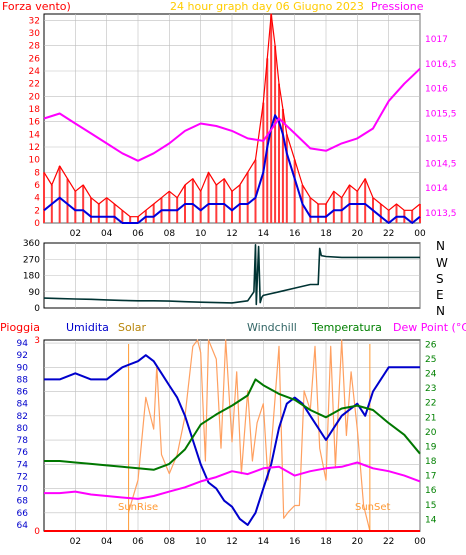 The height and width of the screenshot is (555, 466). What do you see at coordinates (441, 115) in the screenshot?
I see `pressure-y-tick-label: 1015,5` at bounding box center [441, 115].